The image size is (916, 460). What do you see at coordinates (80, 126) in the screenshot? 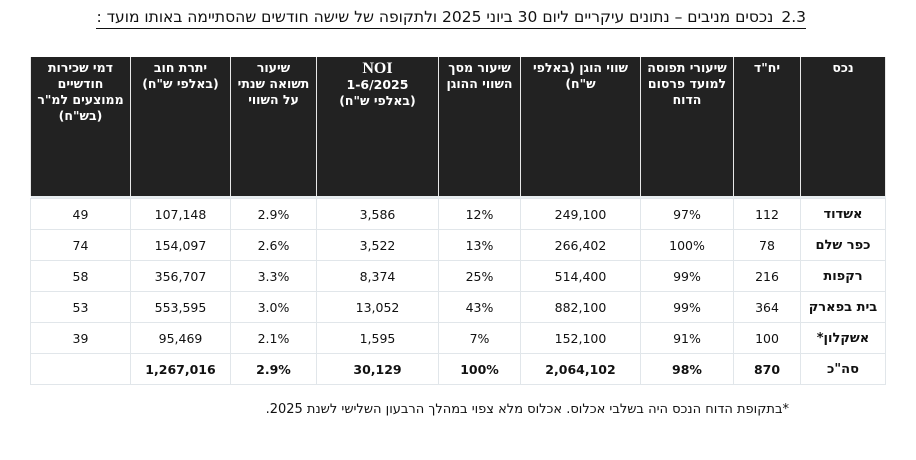
I see `header-avg-rent: דמי שכירות חודשיים ממוצעים למ"ר (בש"ח)` at bounding box center [80, 126].